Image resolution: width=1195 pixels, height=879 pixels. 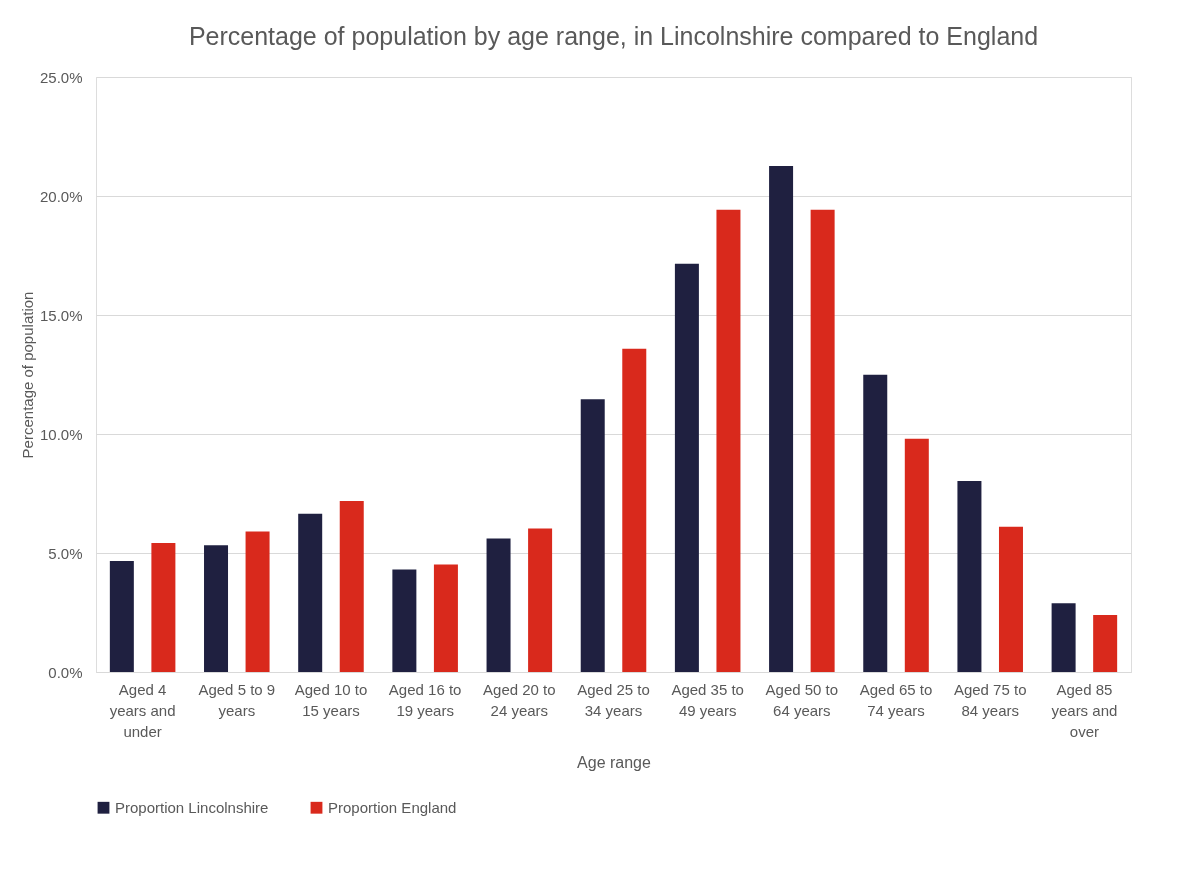 What do you see at coordinates (519, 699) in the screenshot?
I see `x-tick-label: Aged 20 to 24 years` at bounding box center [519, 699].